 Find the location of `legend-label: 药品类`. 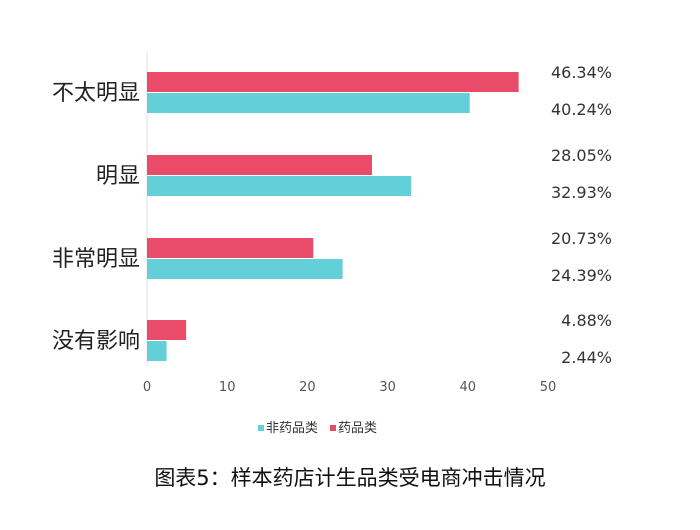

legend-label: 药品类 is located at coordinates (357, 428).